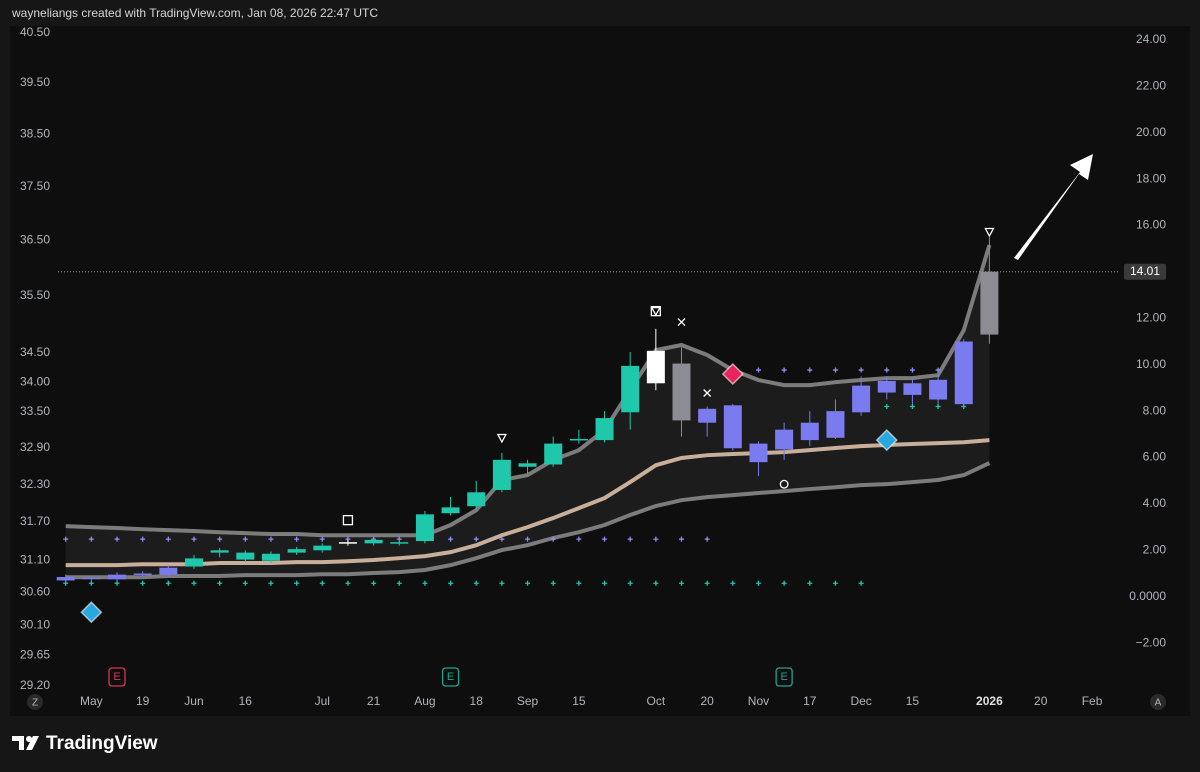 The width and height of the screenshot is (1200, 772). Describe the element at coordinates (1151, 178) in the screenshot. I see `y2-tick-label: 18.00` at that location.